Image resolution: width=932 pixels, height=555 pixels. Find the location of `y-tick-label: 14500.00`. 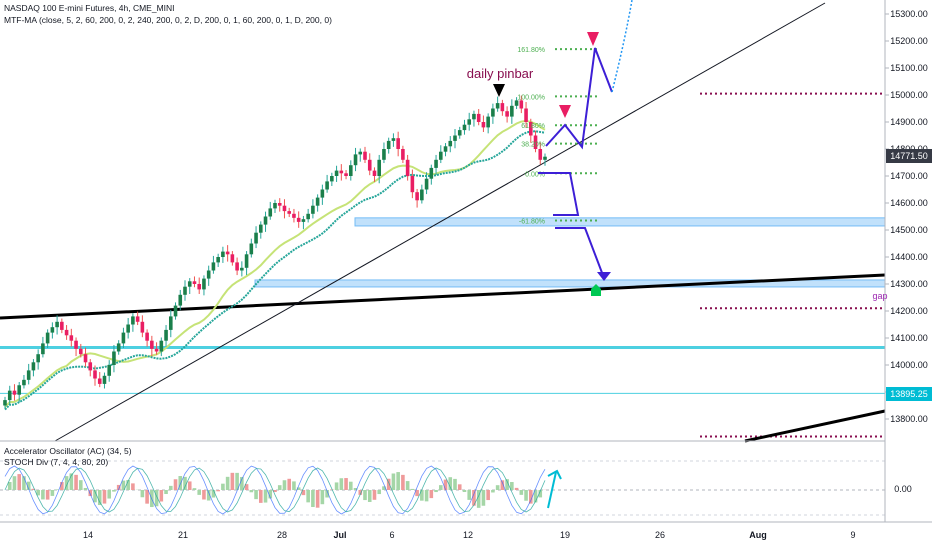

y-tick-label: 14500.00 is located at coordinates (909, 230).